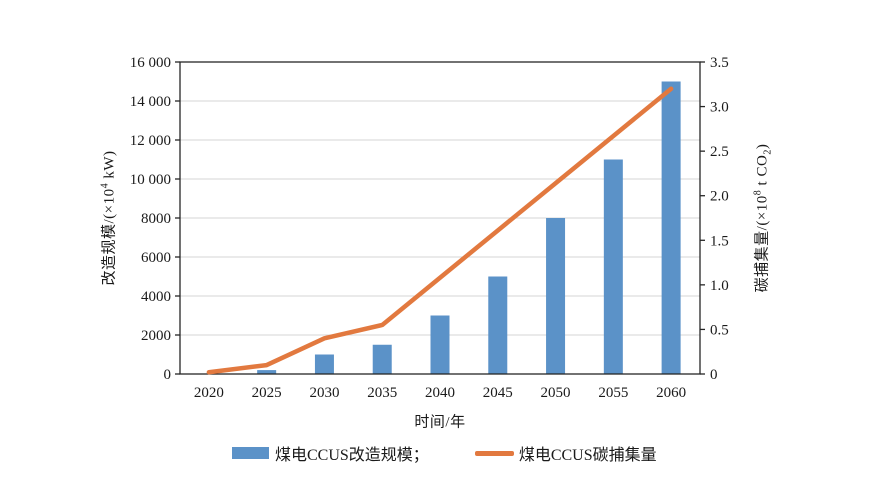 Image resolution: width=879 pixels, height=501 pixels. What do you see at coordinates (150, 102) in the screenshot?
I see `left-axis-tick-label: 14 000` at bounding box center [150, 102].